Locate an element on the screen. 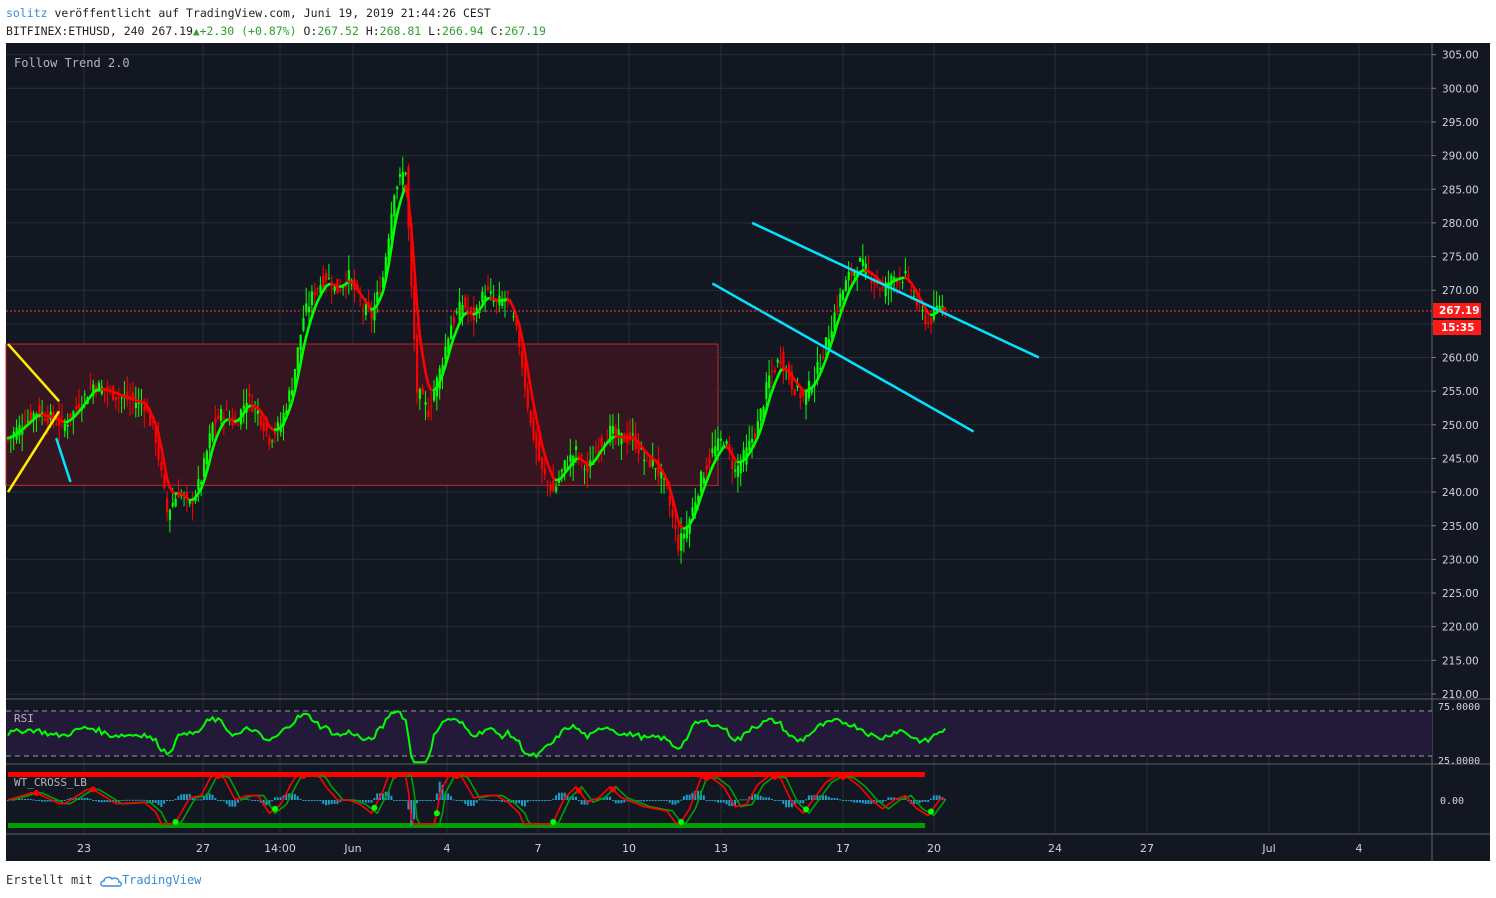 The width and height of the screenshot is (1496, 898). rsi-line is located at coordinates (476, 737).